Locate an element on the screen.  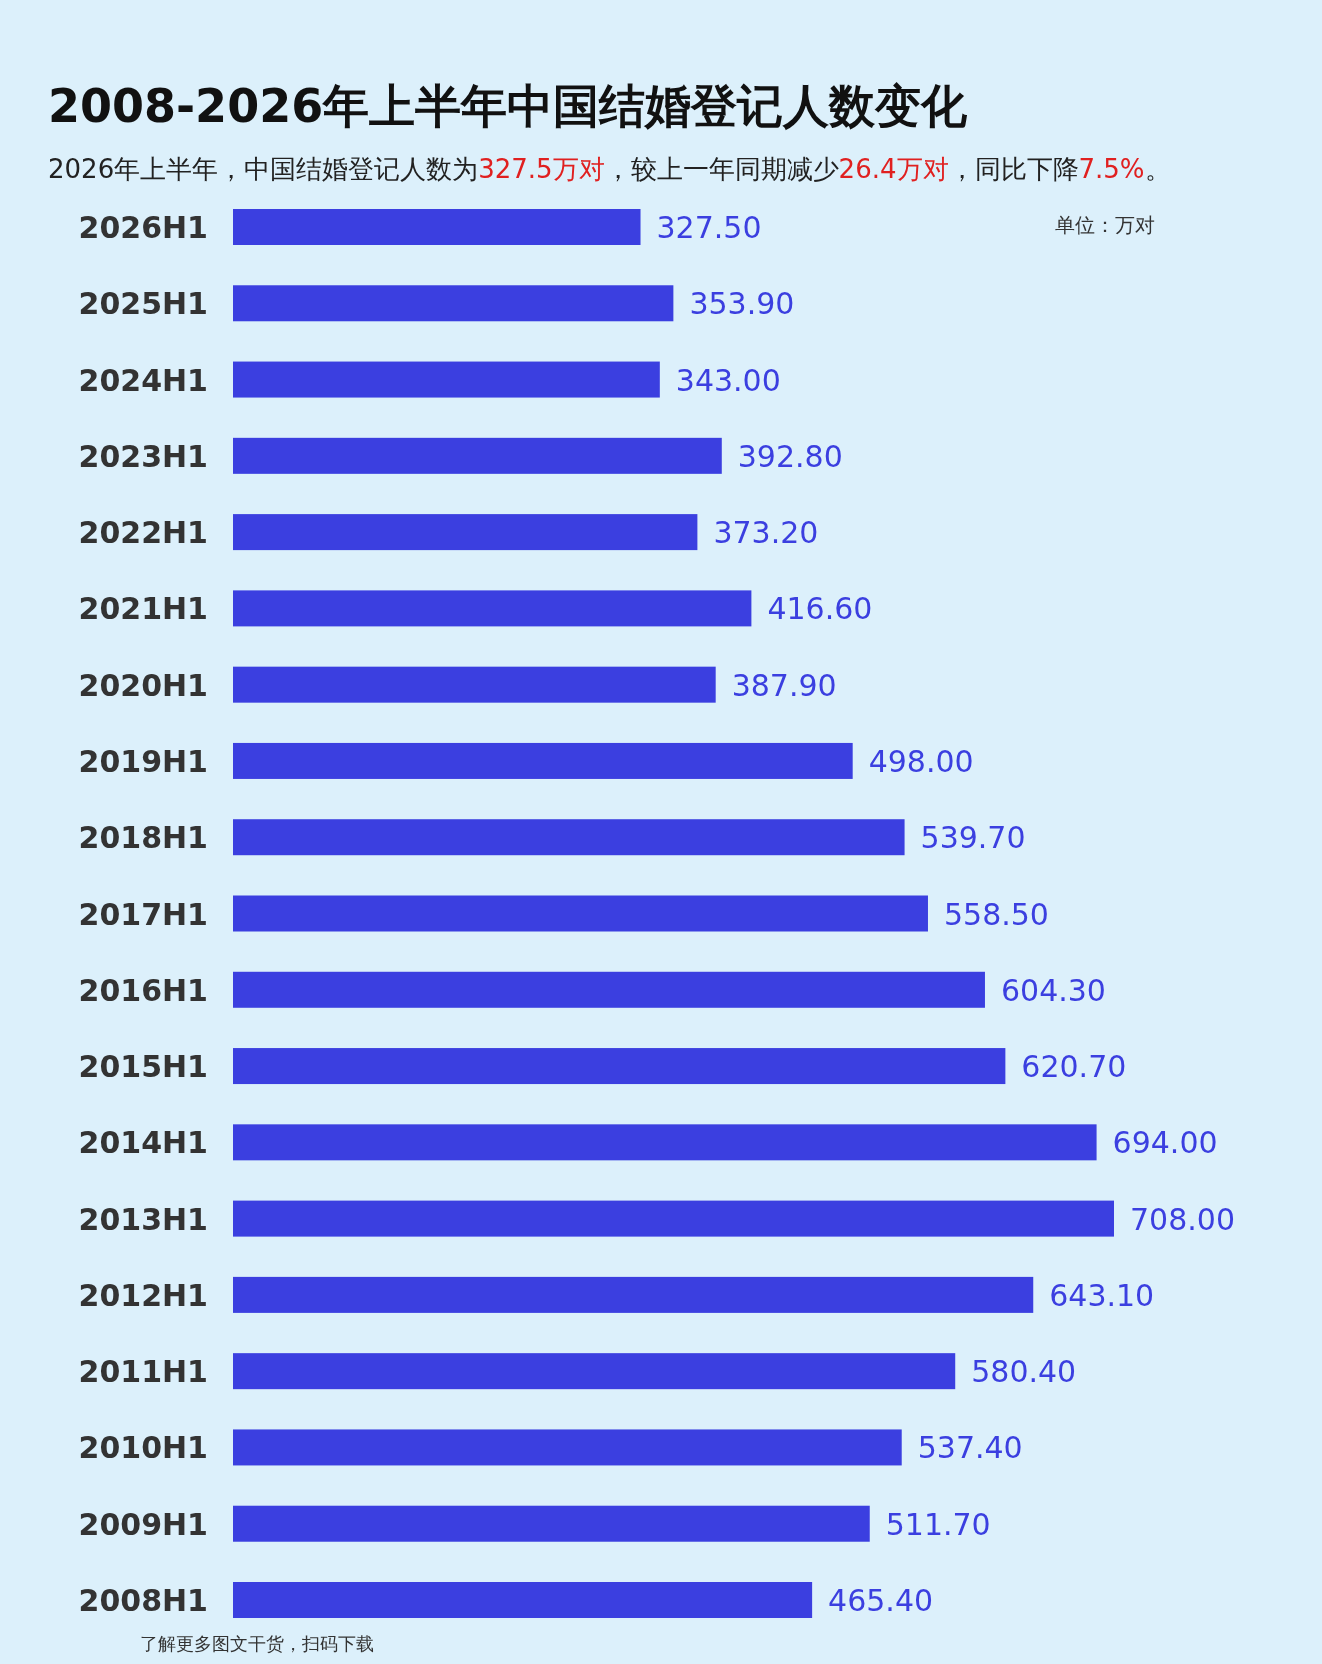
data-label: 416.60 is located at coordinates (820, 609).